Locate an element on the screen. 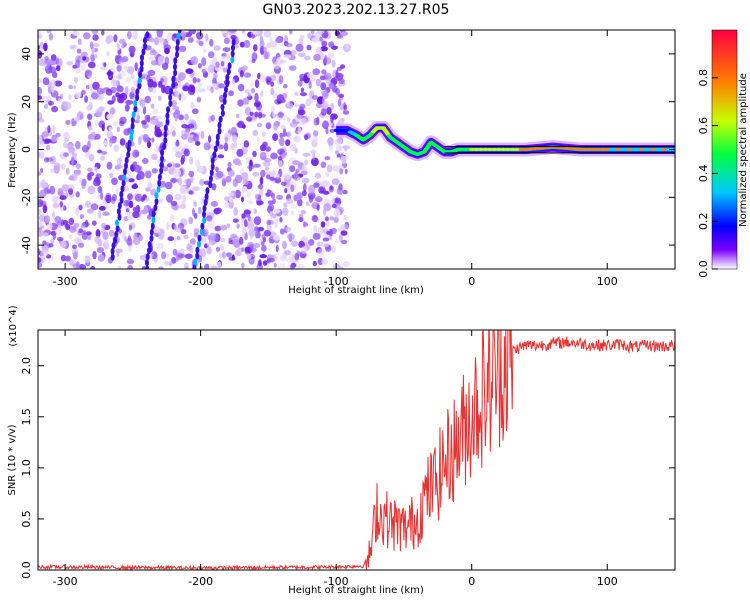 The image size is (750, 600). y-tick-label: 40 is located at coordinates (26, 54).